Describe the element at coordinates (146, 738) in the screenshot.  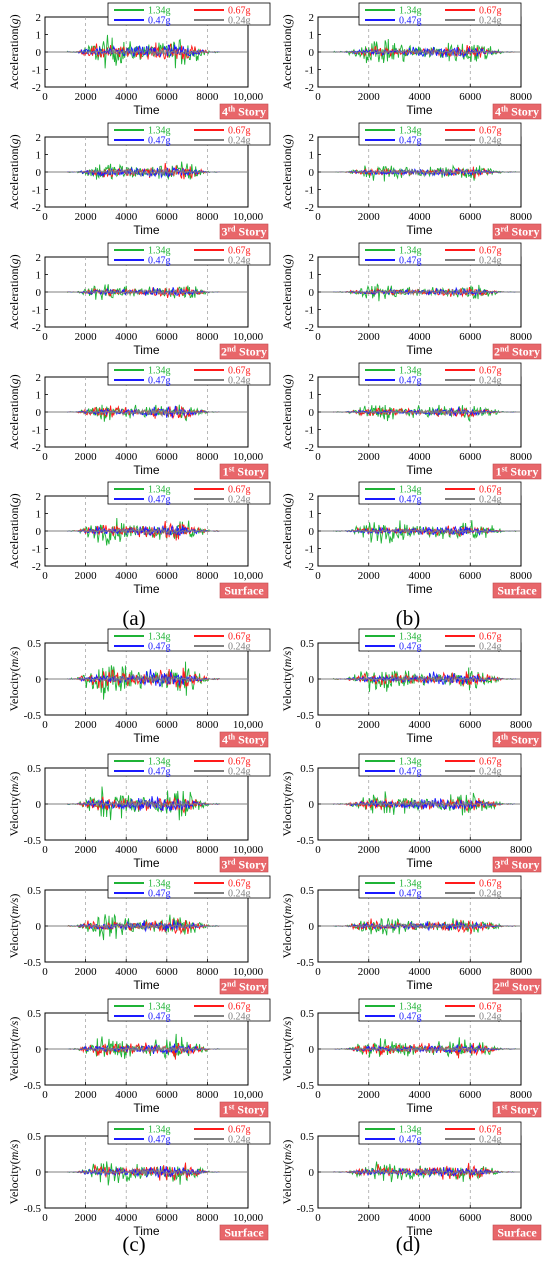
I see `x-axis-label: Time` at that location.